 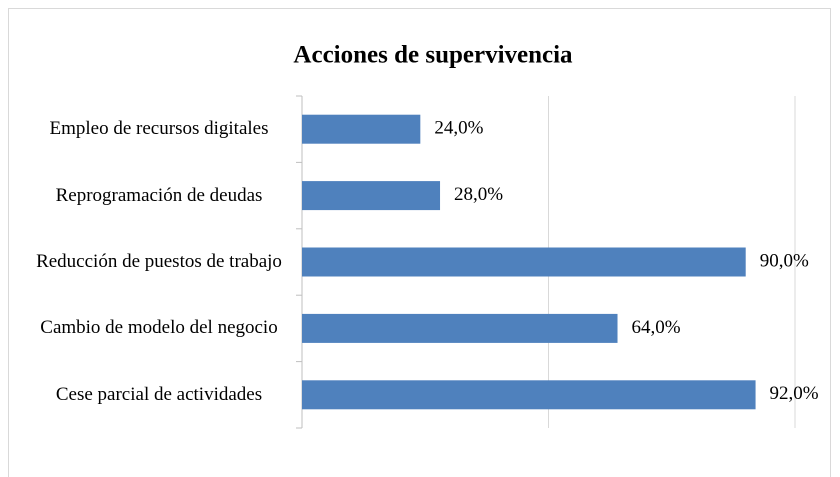 I want to click on y-tick-label: Cese parcial de actividades, so click(x=159, y=394).